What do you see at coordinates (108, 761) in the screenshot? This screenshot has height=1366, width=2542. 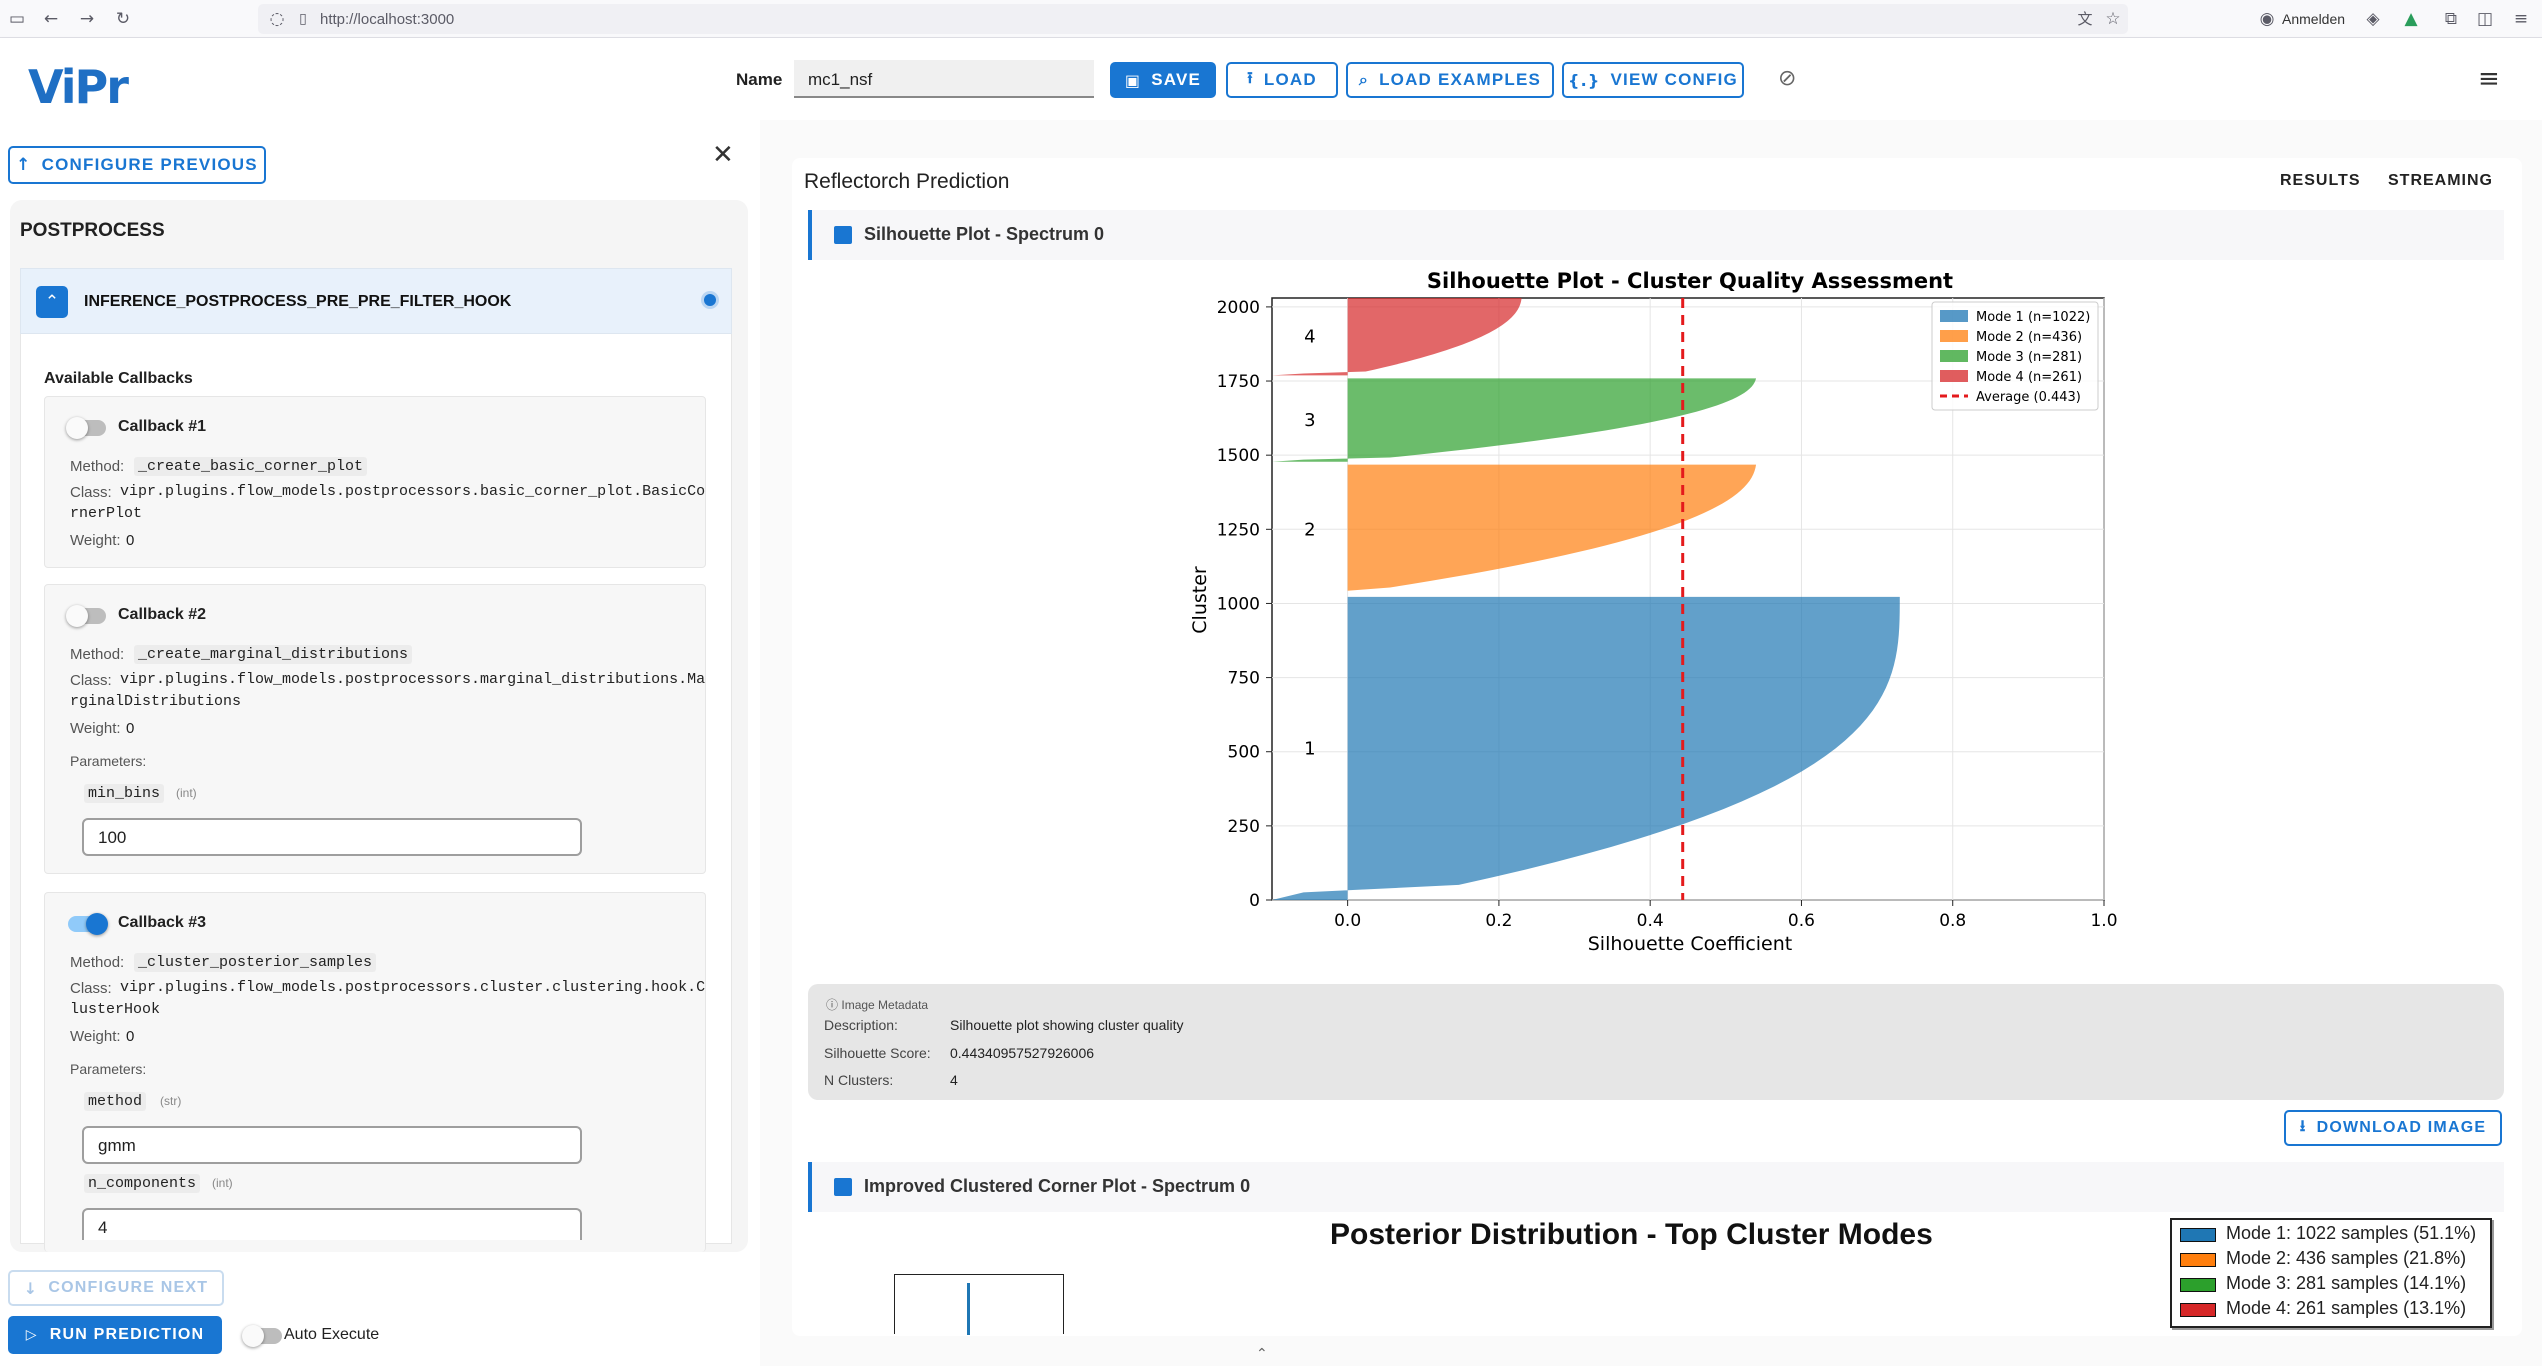 I see `callback-2-params-label: Parameters:` at bounding box center [108, 761].